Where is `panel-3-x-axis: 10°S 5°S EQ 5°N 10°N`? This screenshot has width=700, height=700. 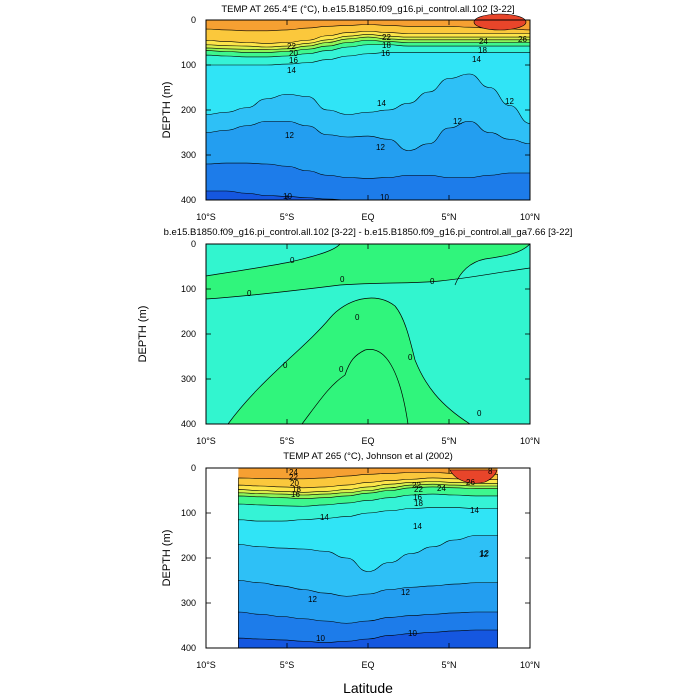
panel-3-x-axis: 10°S 5°S EQ 5°N 10°N is located at coordinates (368, 665).